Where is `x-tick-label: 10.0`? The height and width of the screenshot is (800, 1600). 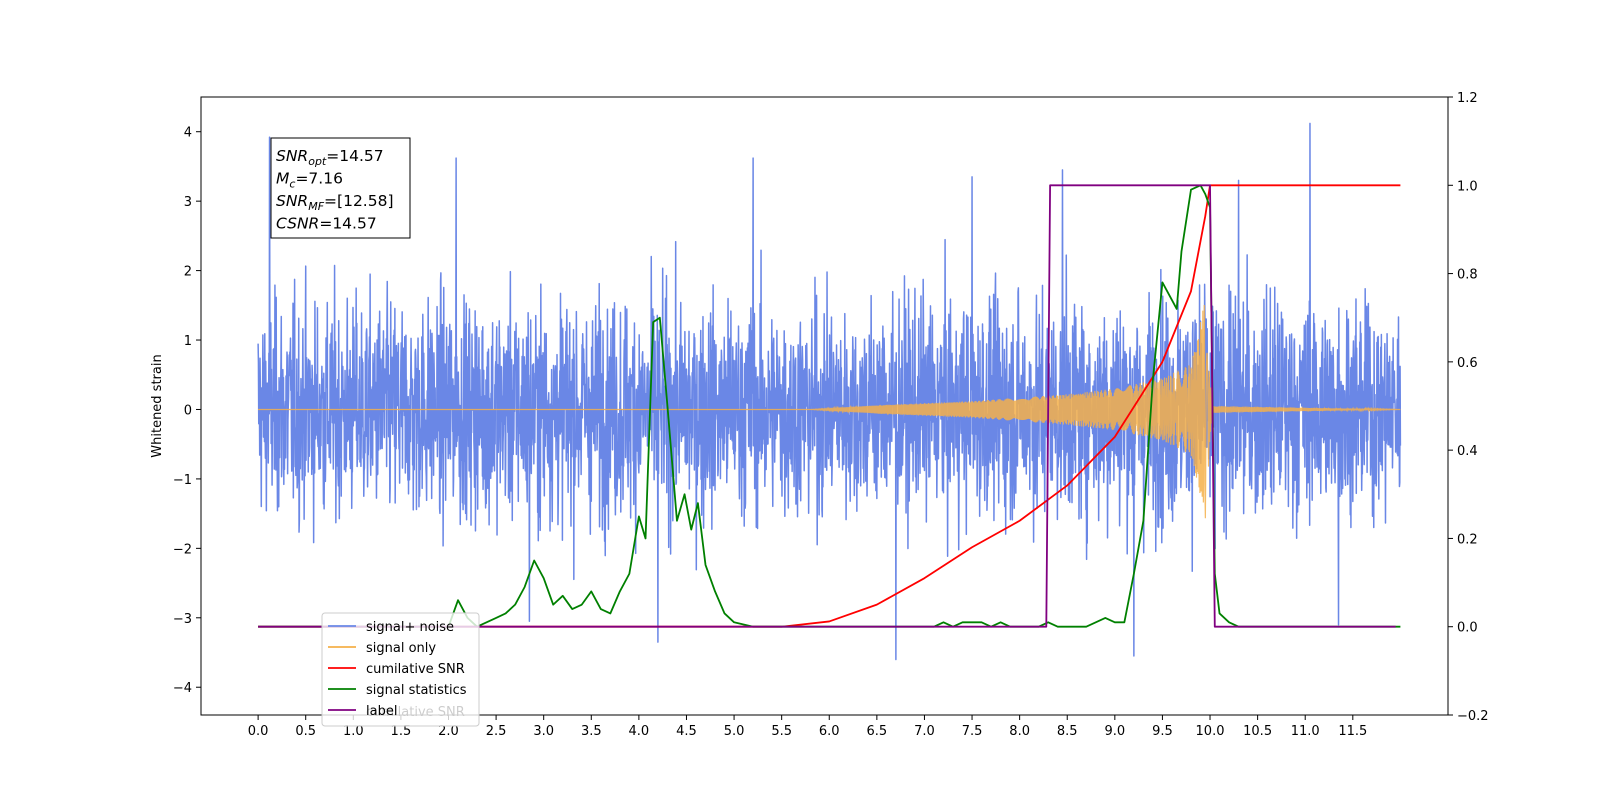 x-tick-label: 10.0 is located at coordinates (1210, 731).